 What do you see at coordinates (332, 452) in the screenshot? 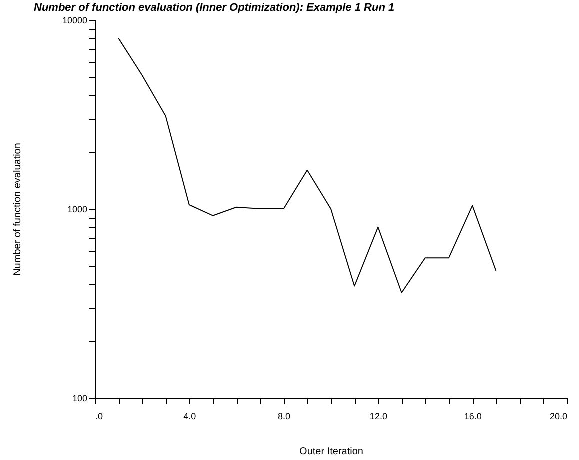
I see `x-axis-title: Outer Iteration` at bounding box center [332, 452].